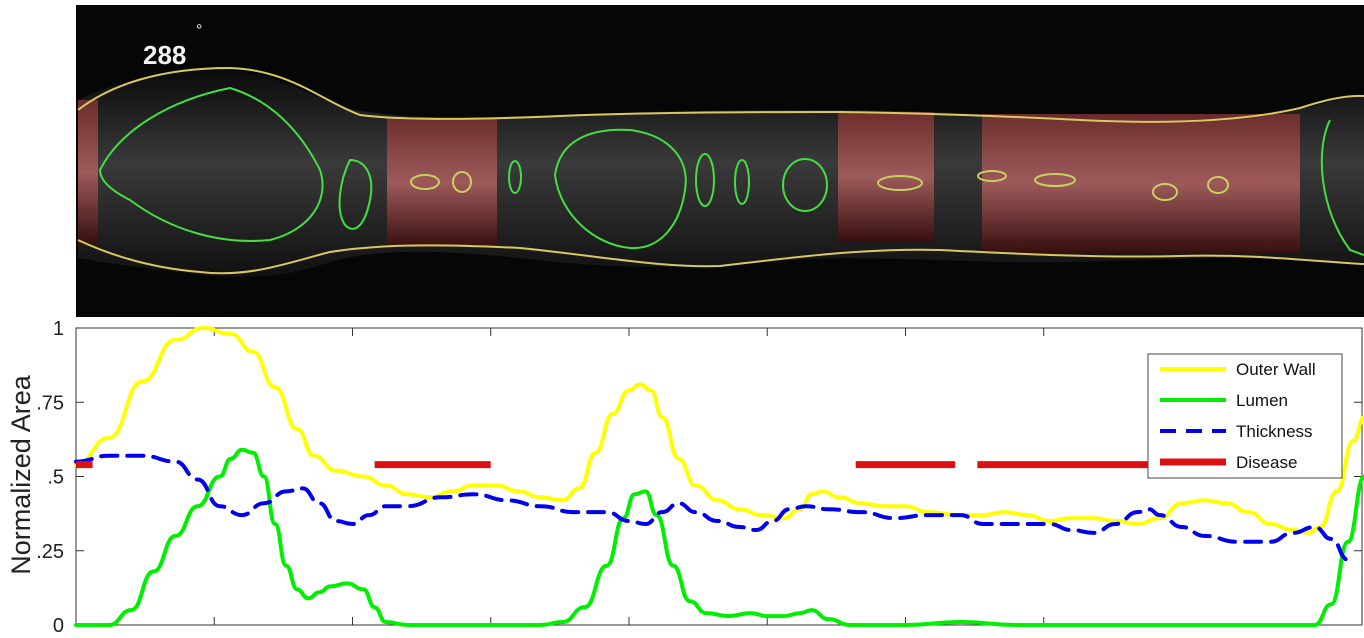  Describe the element at coordinates (50, 552) in the screenshot. I see `y-tick-label: .25` at that location.